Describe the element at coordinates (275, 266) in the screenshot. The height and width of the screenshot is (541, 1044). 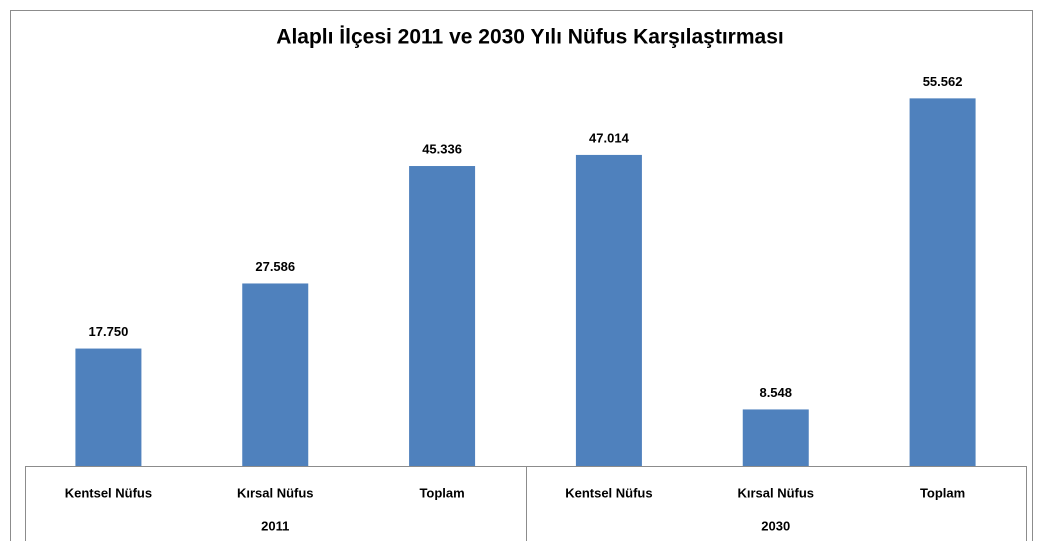
I see `data-label: 27.586` at that location.